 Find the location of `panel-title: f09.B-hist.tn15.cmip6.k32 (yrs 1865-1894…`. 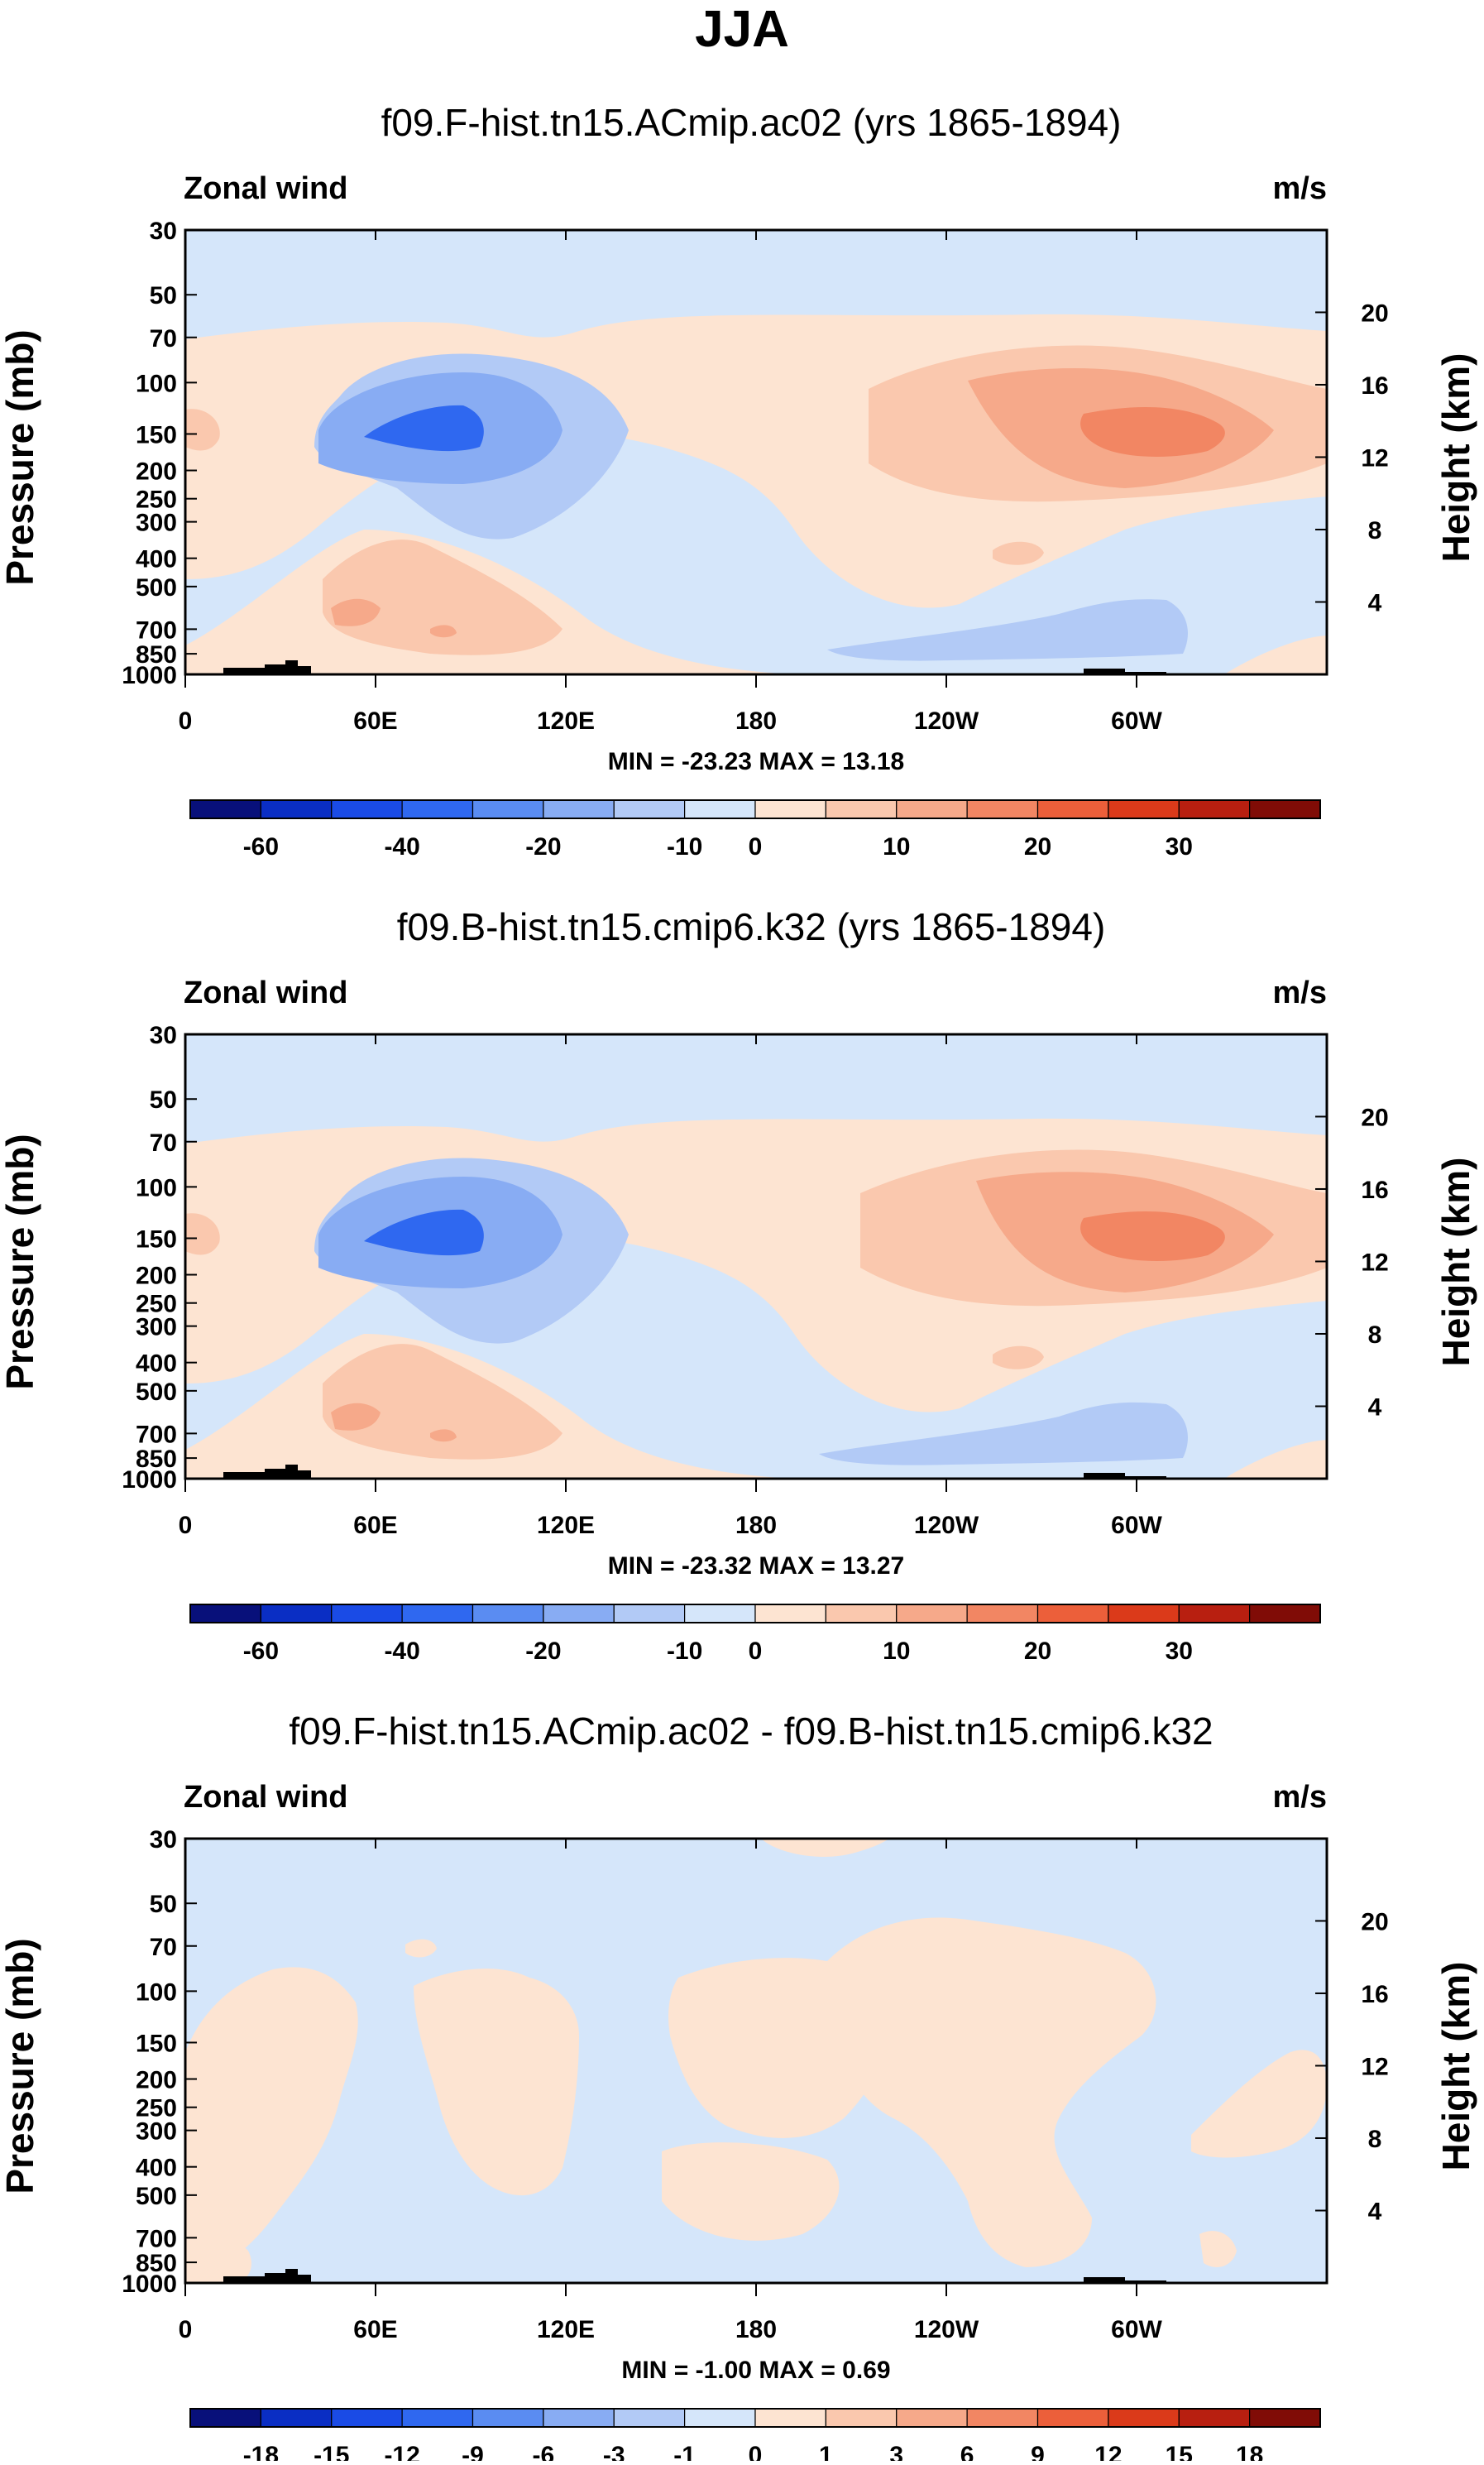

panel-title: f09.B-hist.tn15.cmip6.k32 (yrs 1865-1894… is located at coordinates (751, 926).